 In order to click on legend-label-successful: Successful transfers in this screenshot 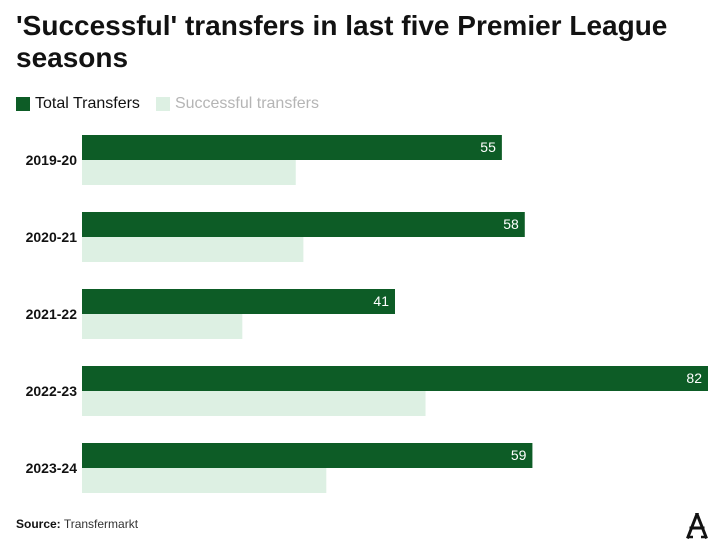, I will do `click(246, 103)`.